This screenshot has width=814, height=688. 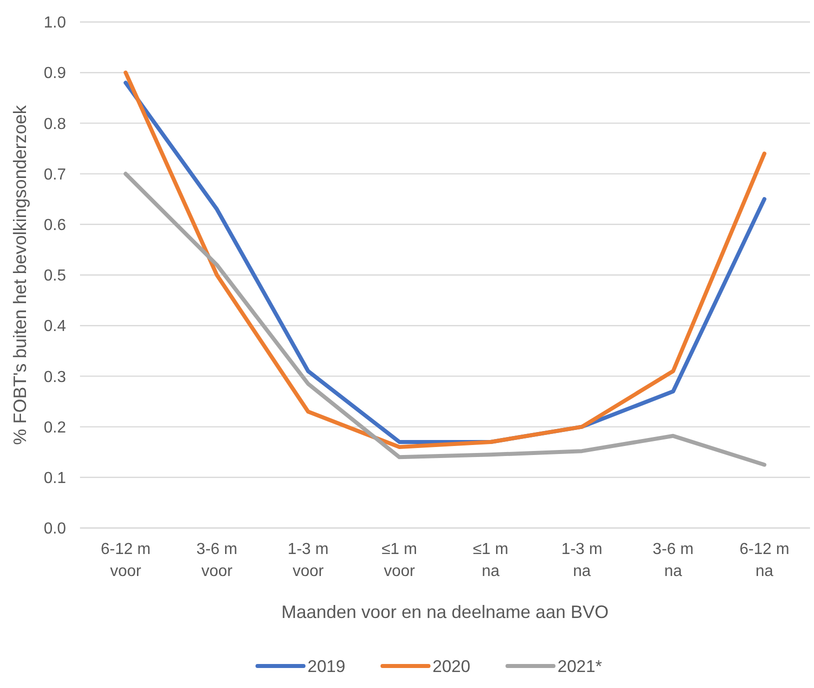 I want to click on y-tick-label: 0.5, so click(x=55, y=276).